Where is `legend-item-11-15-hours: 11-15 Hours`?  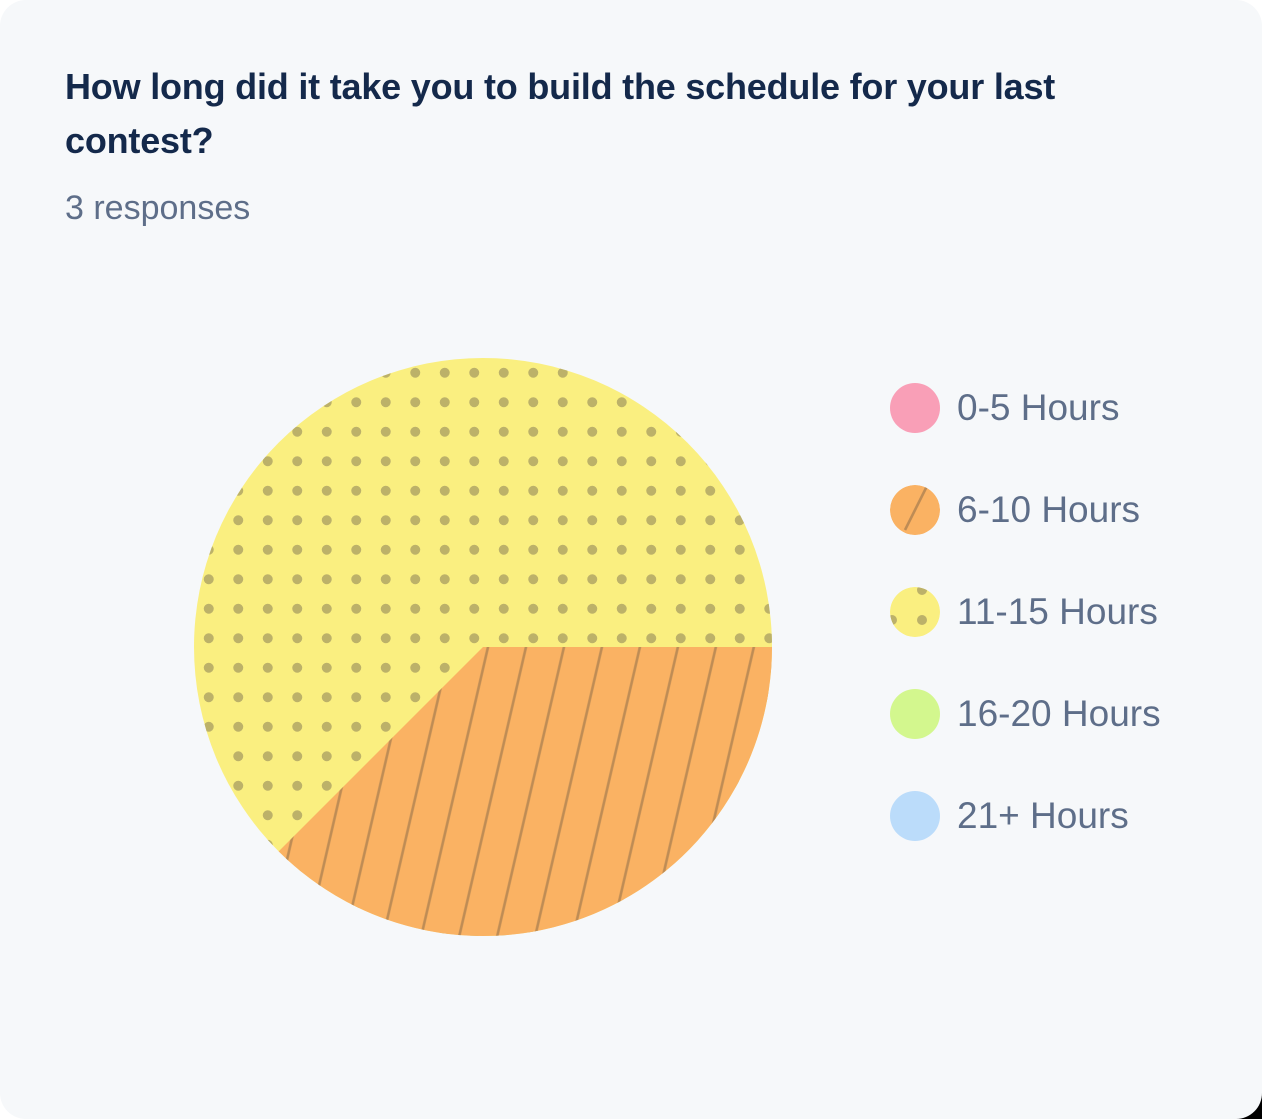
legend-item-11-15-hours: 11-15 Hours is located at coordinates (1025, 612).